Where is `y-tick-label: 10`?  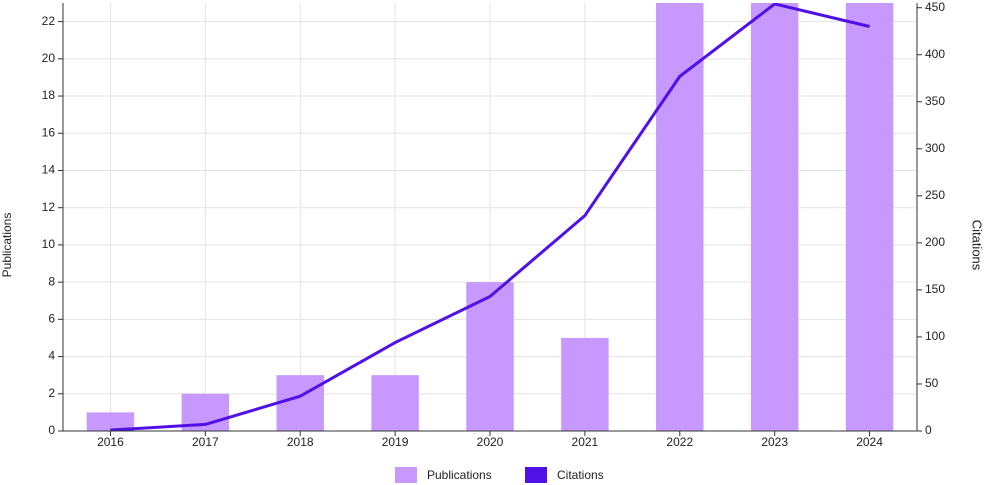
y-tick-label: 10 is located at coordinates (49, 244).